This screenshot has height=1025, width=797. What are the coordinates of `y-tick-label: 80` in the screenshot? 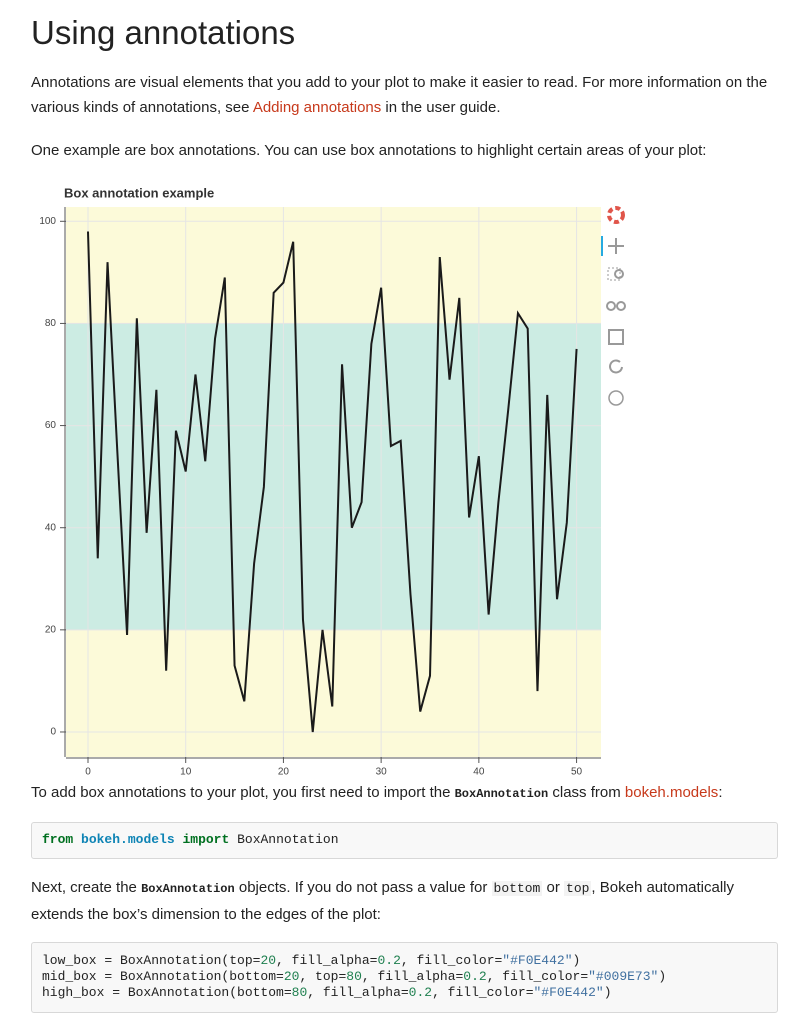 It's located at (51, 323).